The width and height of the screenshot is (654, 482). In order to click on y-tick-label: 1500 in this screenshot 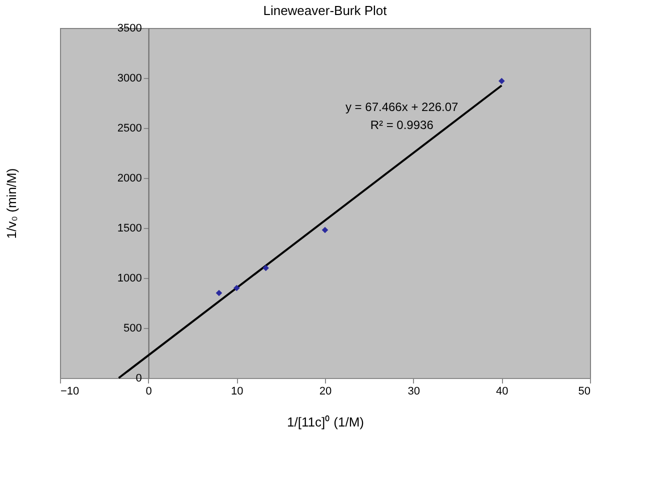, I will do `click(129, 228)`.